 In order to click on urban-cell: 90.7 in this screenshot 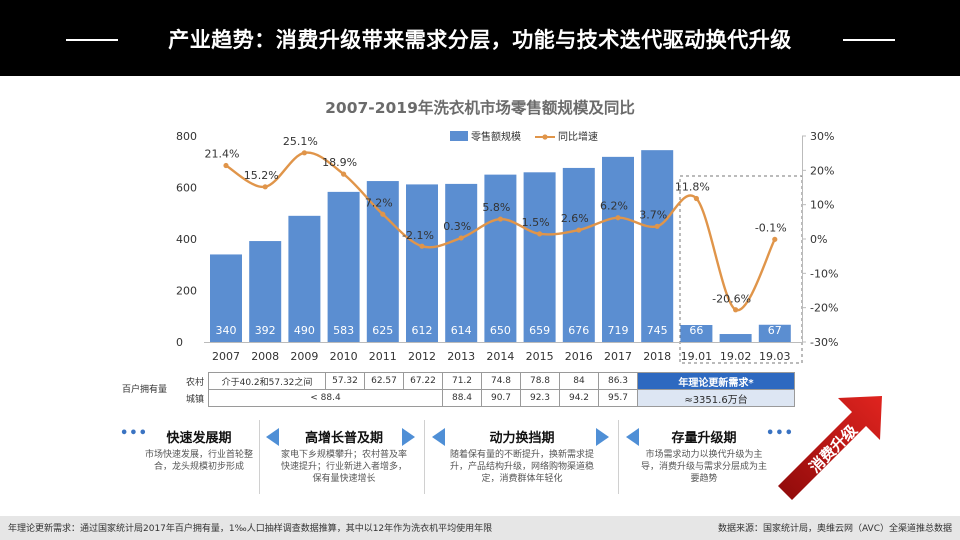, I will do `click(501, 398)`.